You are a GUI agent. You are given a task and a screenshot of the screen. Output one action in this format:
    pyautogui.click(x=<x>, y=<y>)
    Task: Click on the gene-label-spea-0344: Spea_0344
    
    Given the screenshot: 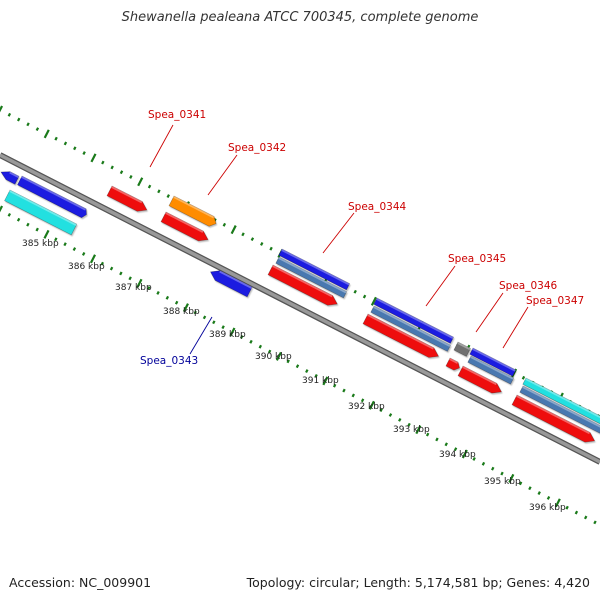 What is the action you would take?
    pyautogui.click(x=377, y=207)
    